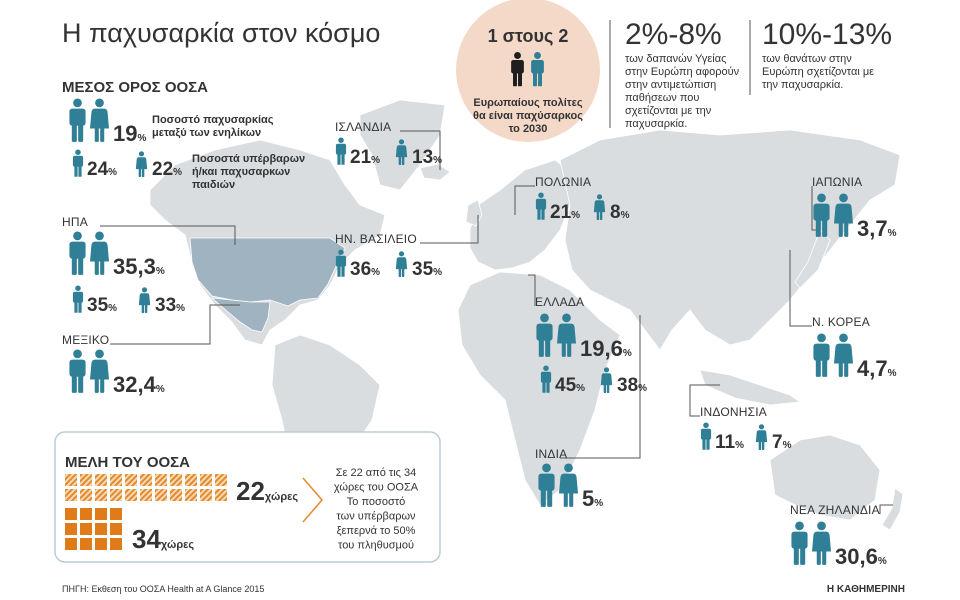 Image resolution: width=960 pixels, height=600 pixels. What do you see at coordinates (98, 305) in the screenshot?
I see `stat-value: 35` at bounding box center [98, 305].